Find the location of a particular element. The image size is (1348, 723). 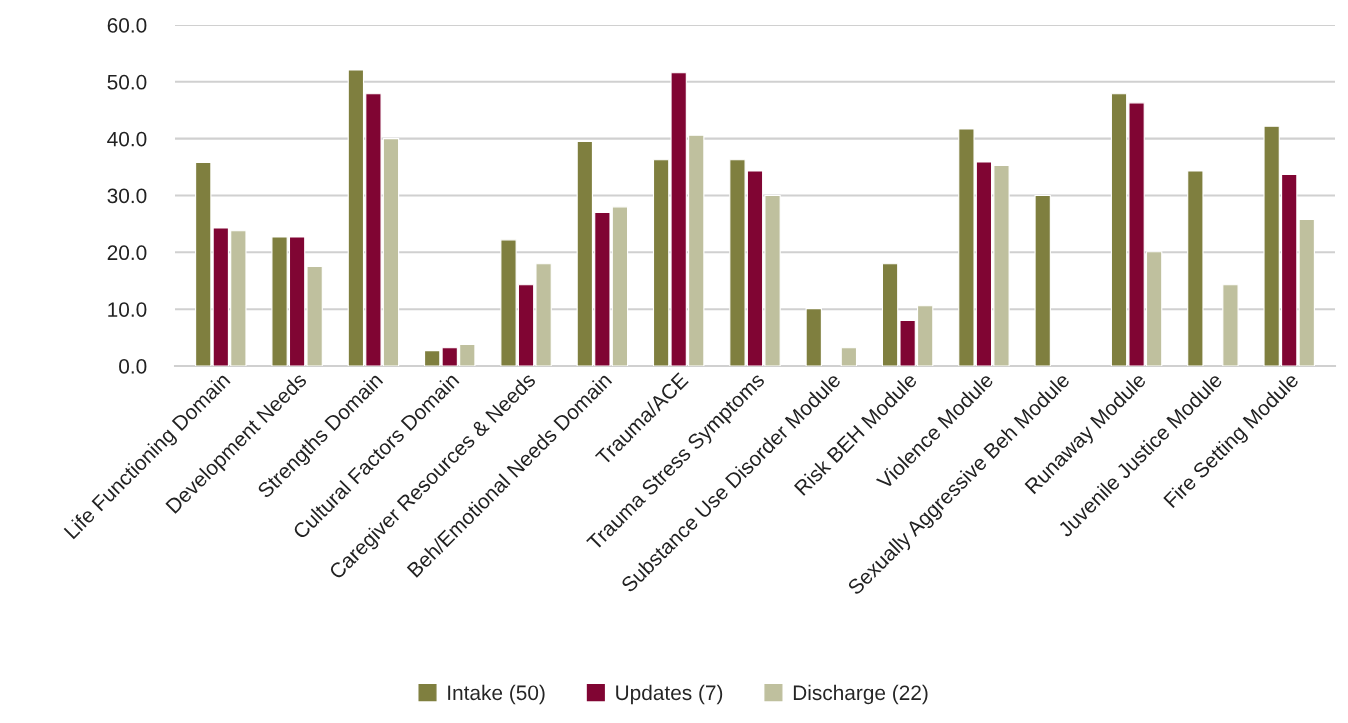

y-tick-label: 10.0 is located at coordinates (127, 309).